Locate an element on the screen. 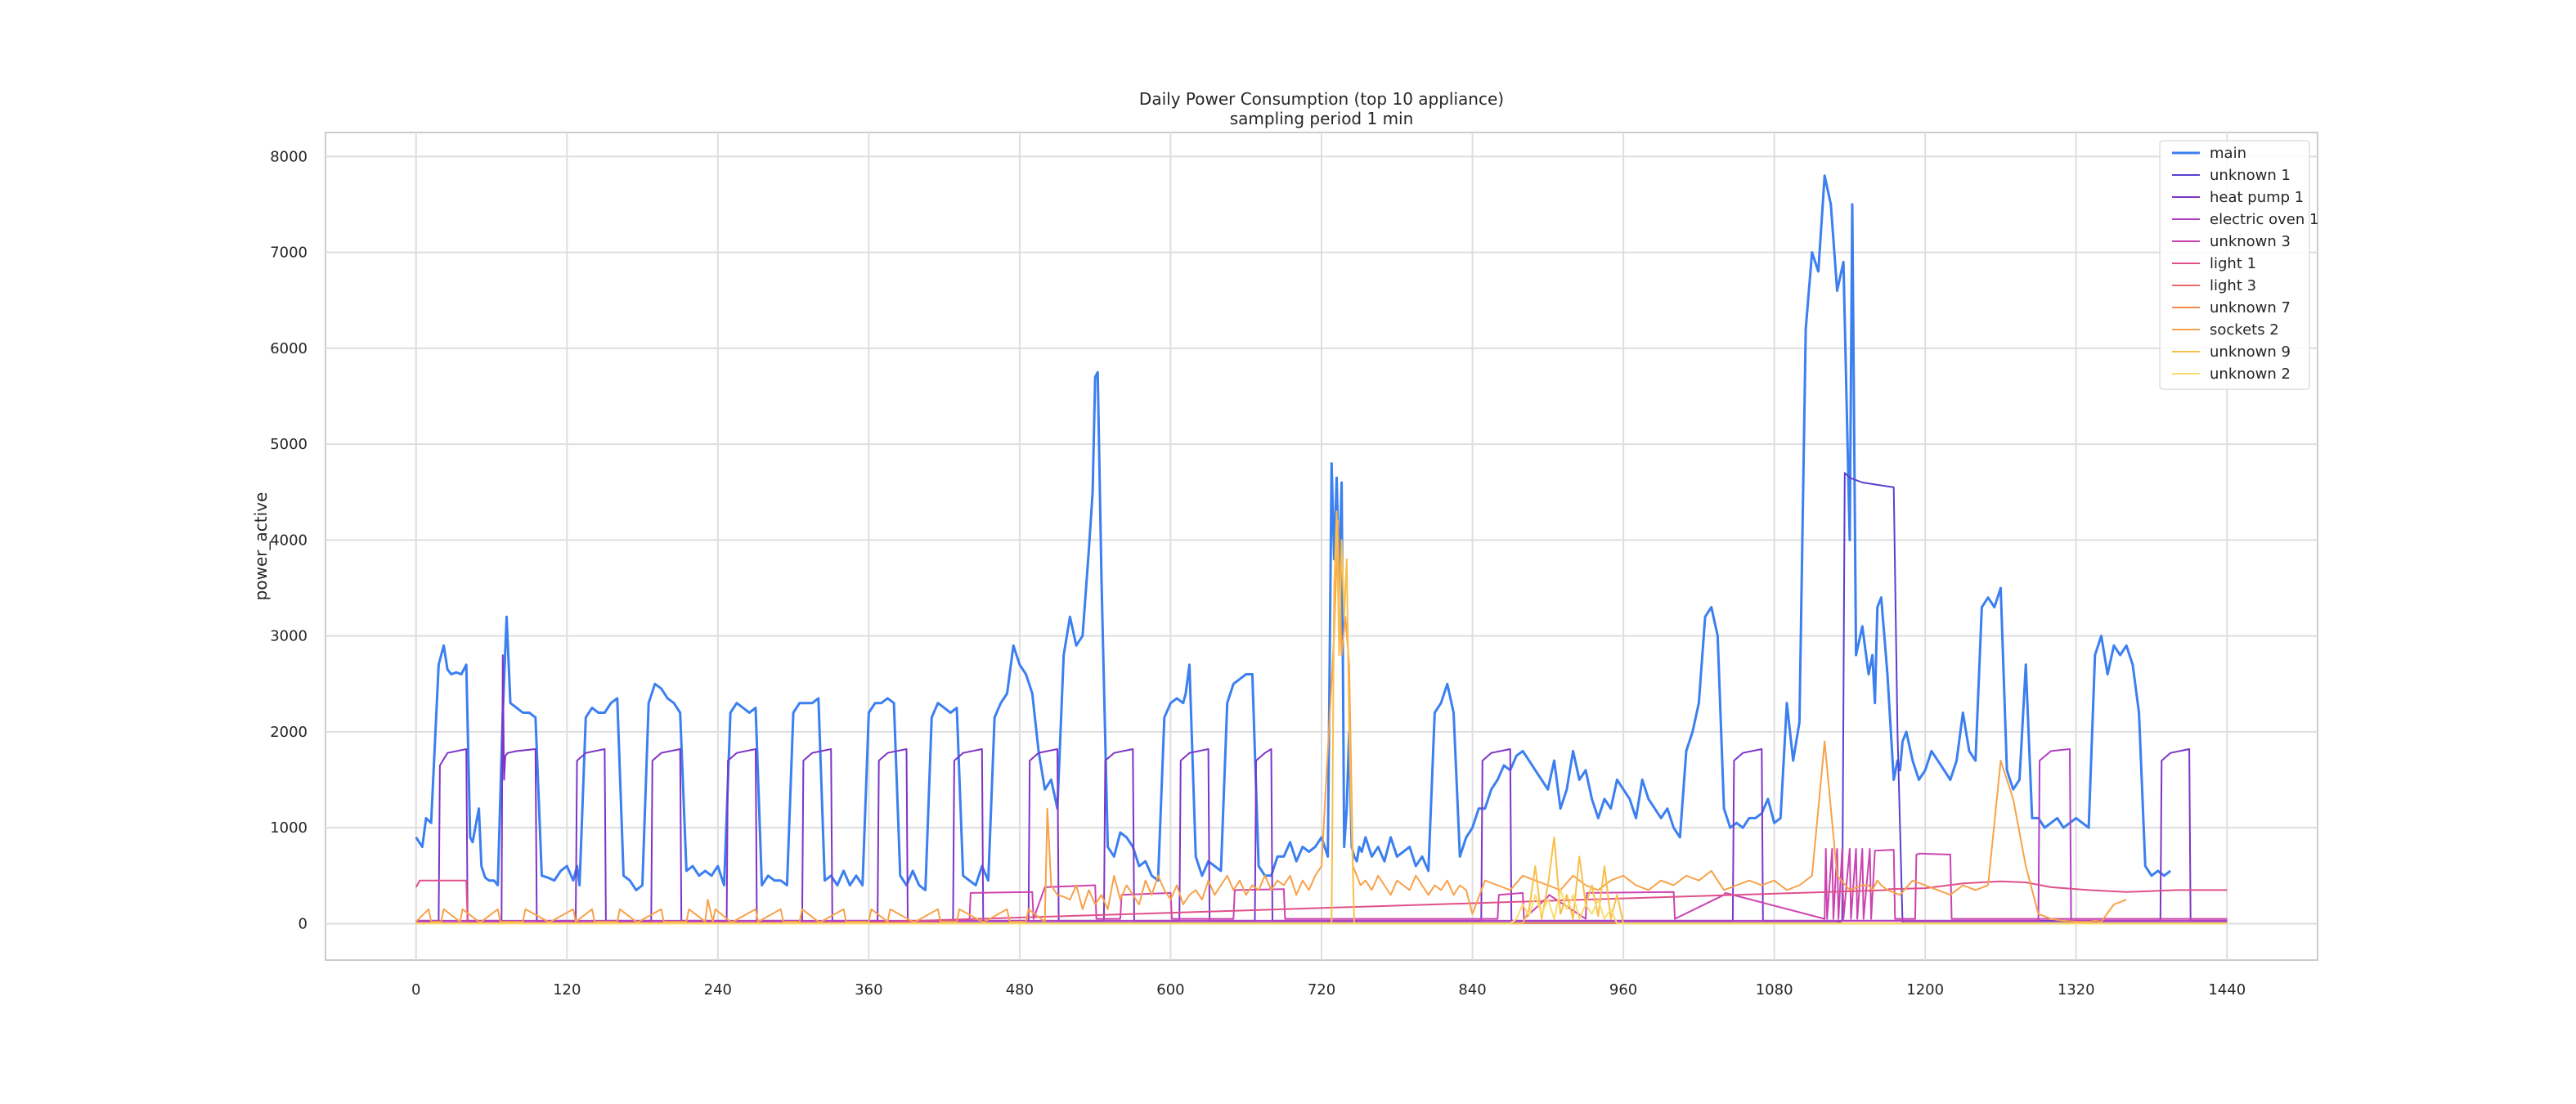 This screenshot has height=1104, width=2576. y-tick-label: 7000 is located at coordinates (288, 253).